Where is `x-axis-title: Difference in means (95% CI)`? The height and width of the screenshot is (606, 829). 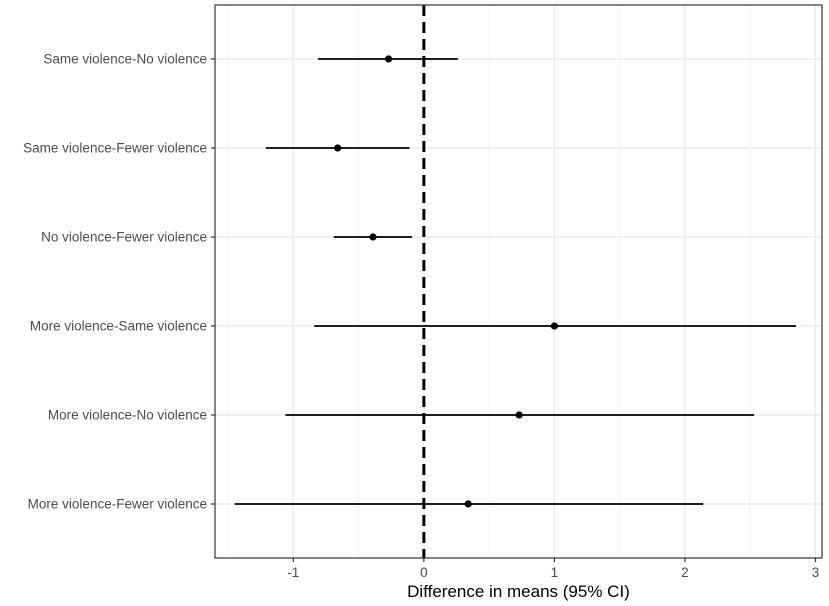 x-axis-title: Difference in means (95% CI) is located at coordinates (518, 591).